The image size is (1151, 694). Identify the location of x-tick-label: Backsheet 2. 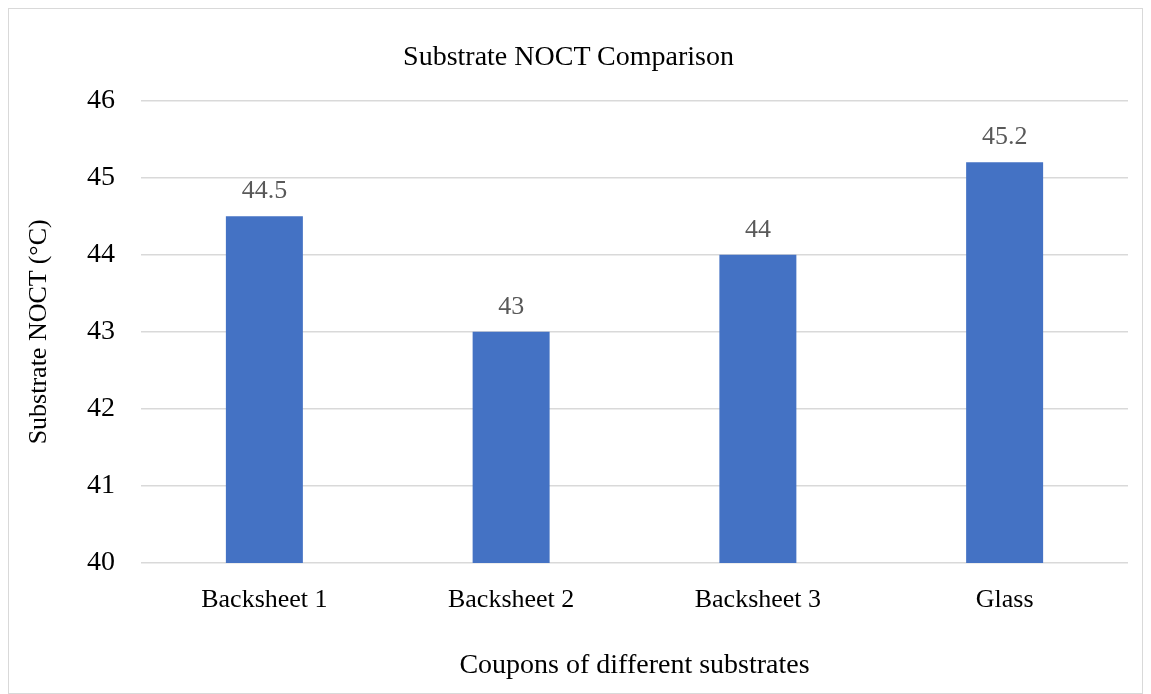
(511, 599).